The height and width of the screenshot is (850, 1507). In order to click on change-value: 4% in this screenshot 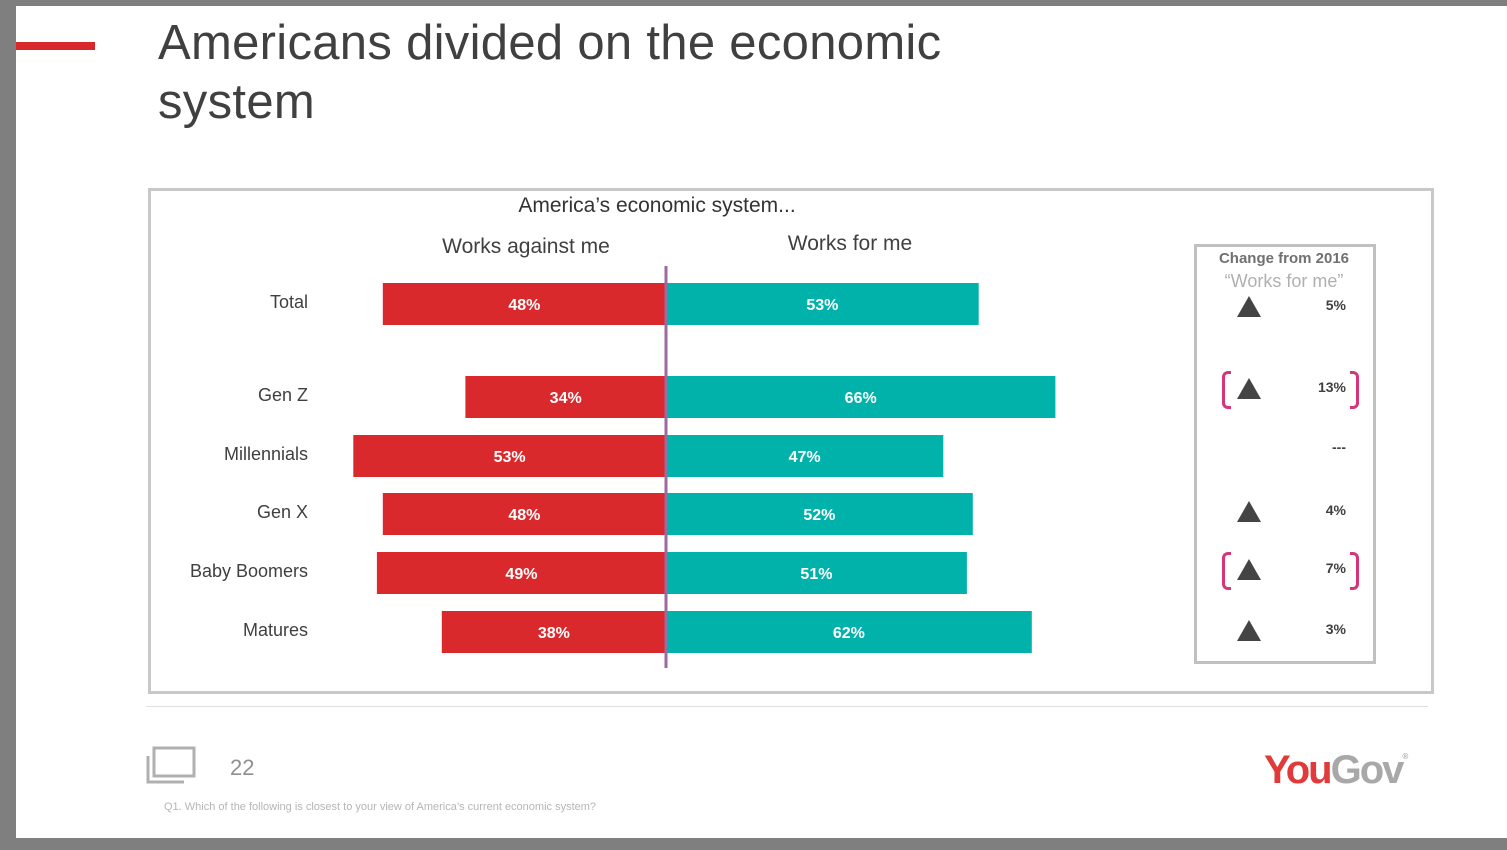, I will do `click(1335, 510)`.